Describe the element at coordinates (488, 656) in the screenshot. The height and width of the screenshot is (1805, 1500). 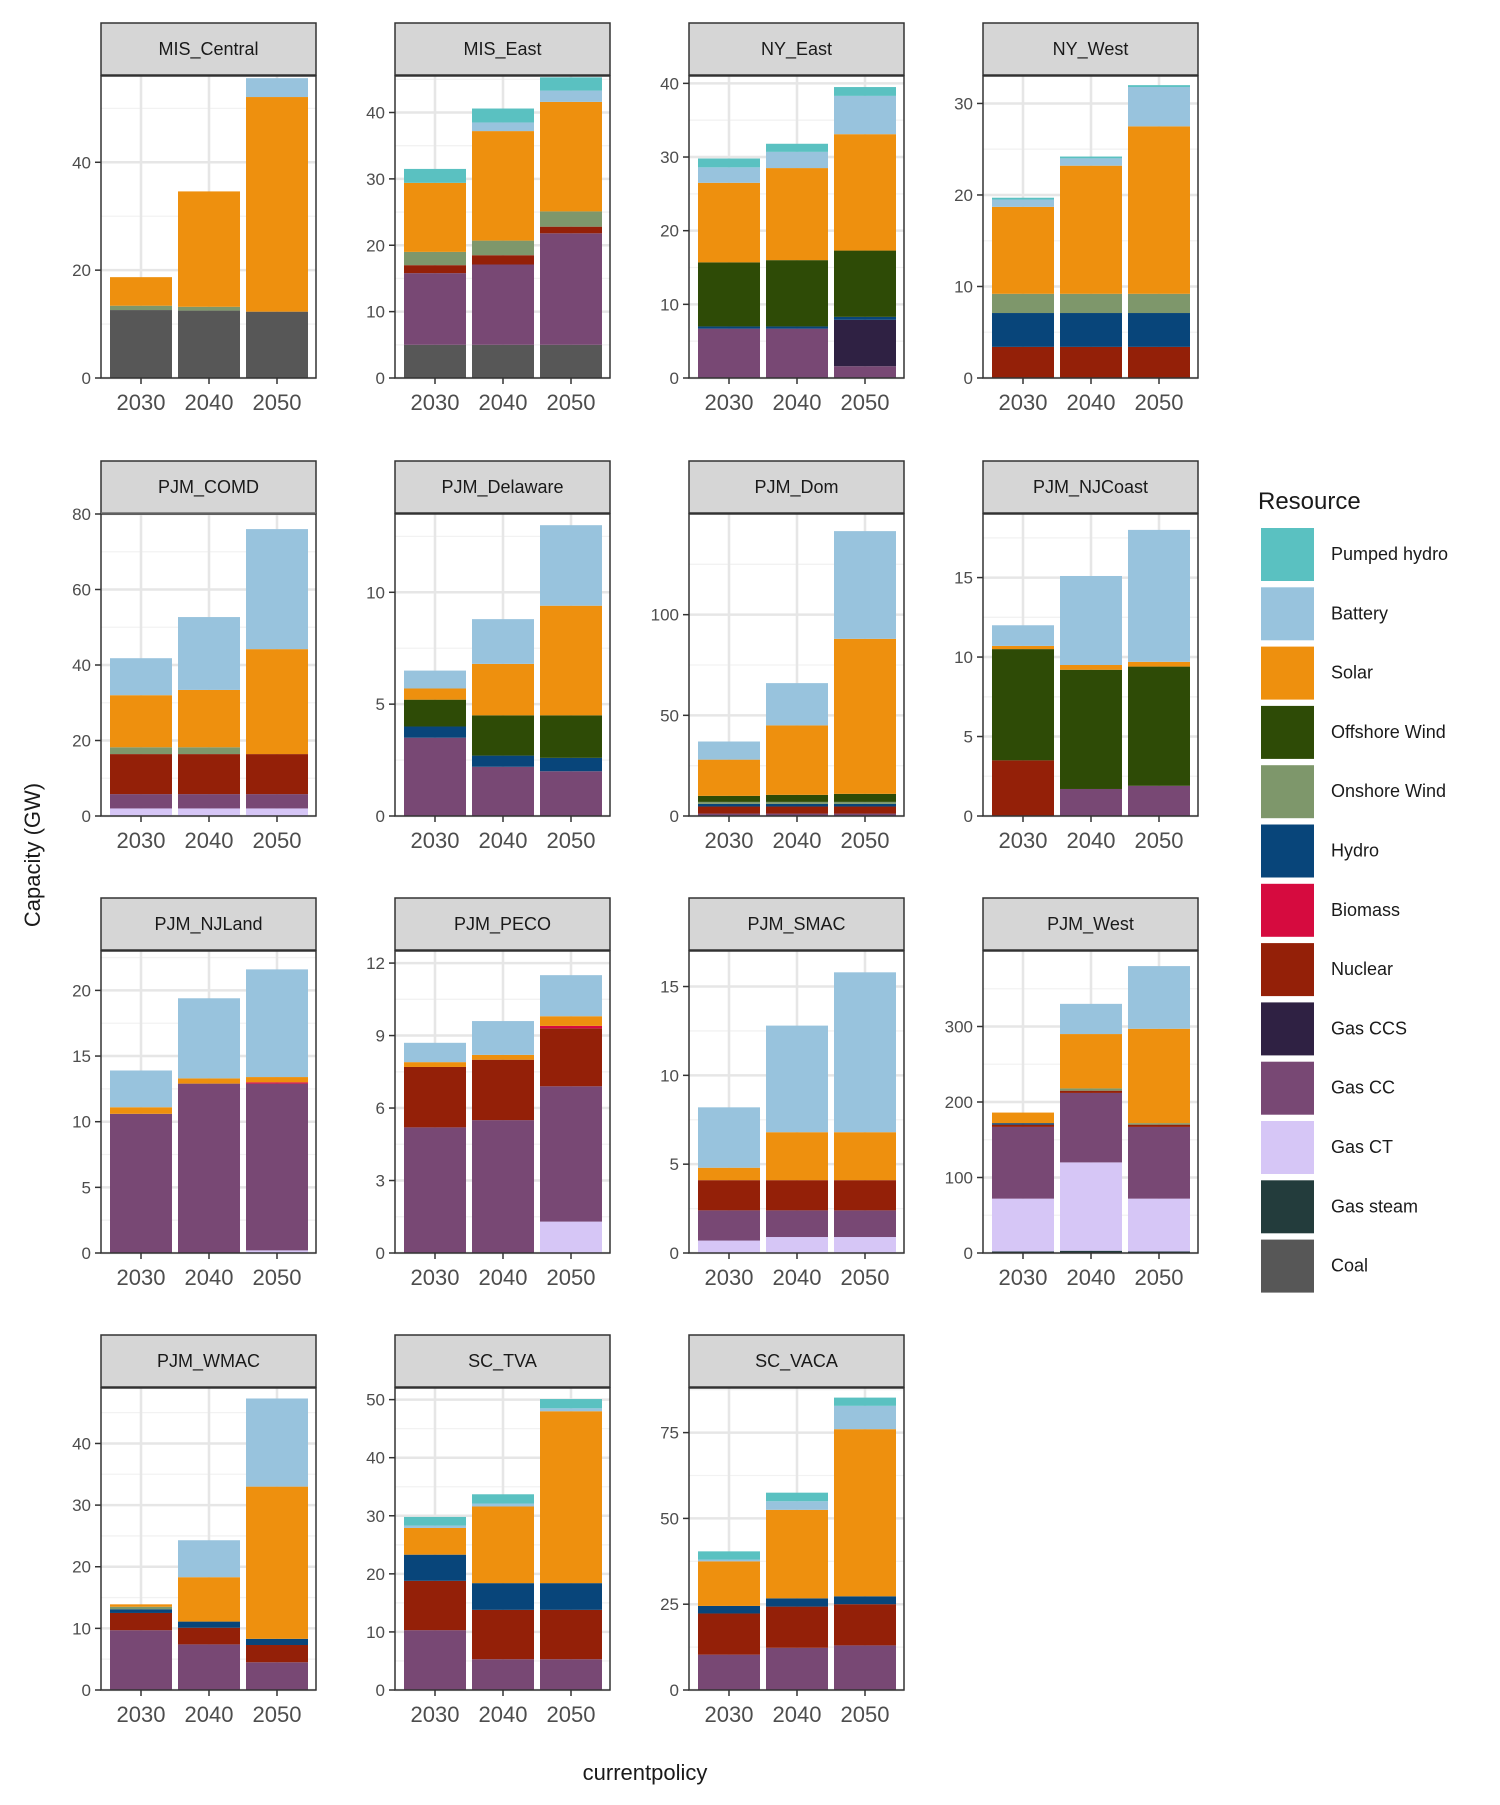
I see `panel-pjm-delaware: PJM_Delaware 0 5 10 2030 2040 2050` at that location.